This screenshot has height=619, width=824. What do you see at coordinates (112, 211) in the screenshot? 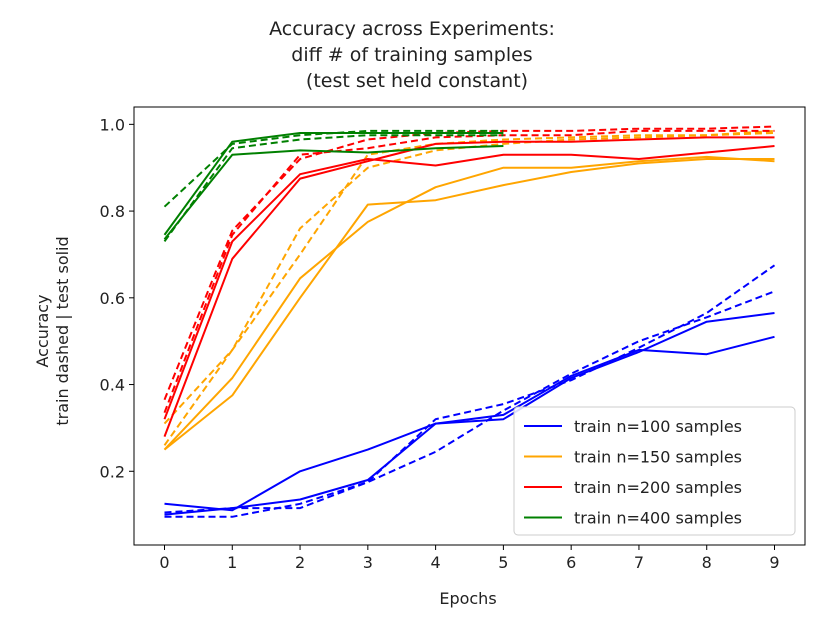
I see `y-tick-label: 0.8` at bounding box center [112, 211].